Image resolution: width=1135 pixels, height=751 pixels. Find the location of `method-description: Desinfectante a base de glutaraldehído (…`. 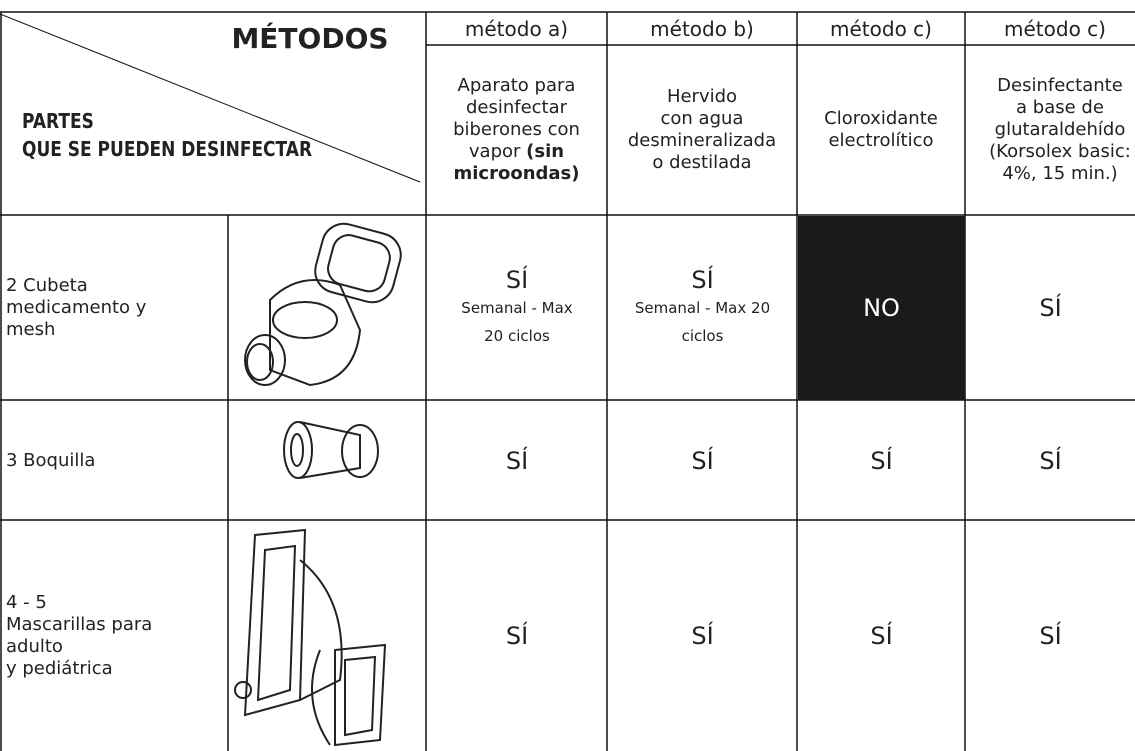

method-description: Desinfectante a base de glutaraldehído (… is located at coordinates (1060, 129).